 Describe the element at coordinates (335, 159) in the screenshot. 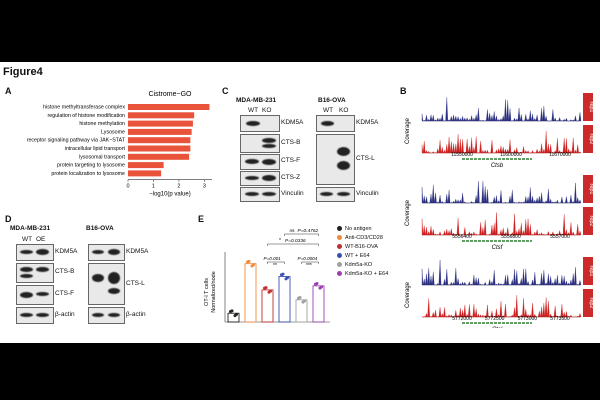

I see `blot-c-right-ctsl` at that location.